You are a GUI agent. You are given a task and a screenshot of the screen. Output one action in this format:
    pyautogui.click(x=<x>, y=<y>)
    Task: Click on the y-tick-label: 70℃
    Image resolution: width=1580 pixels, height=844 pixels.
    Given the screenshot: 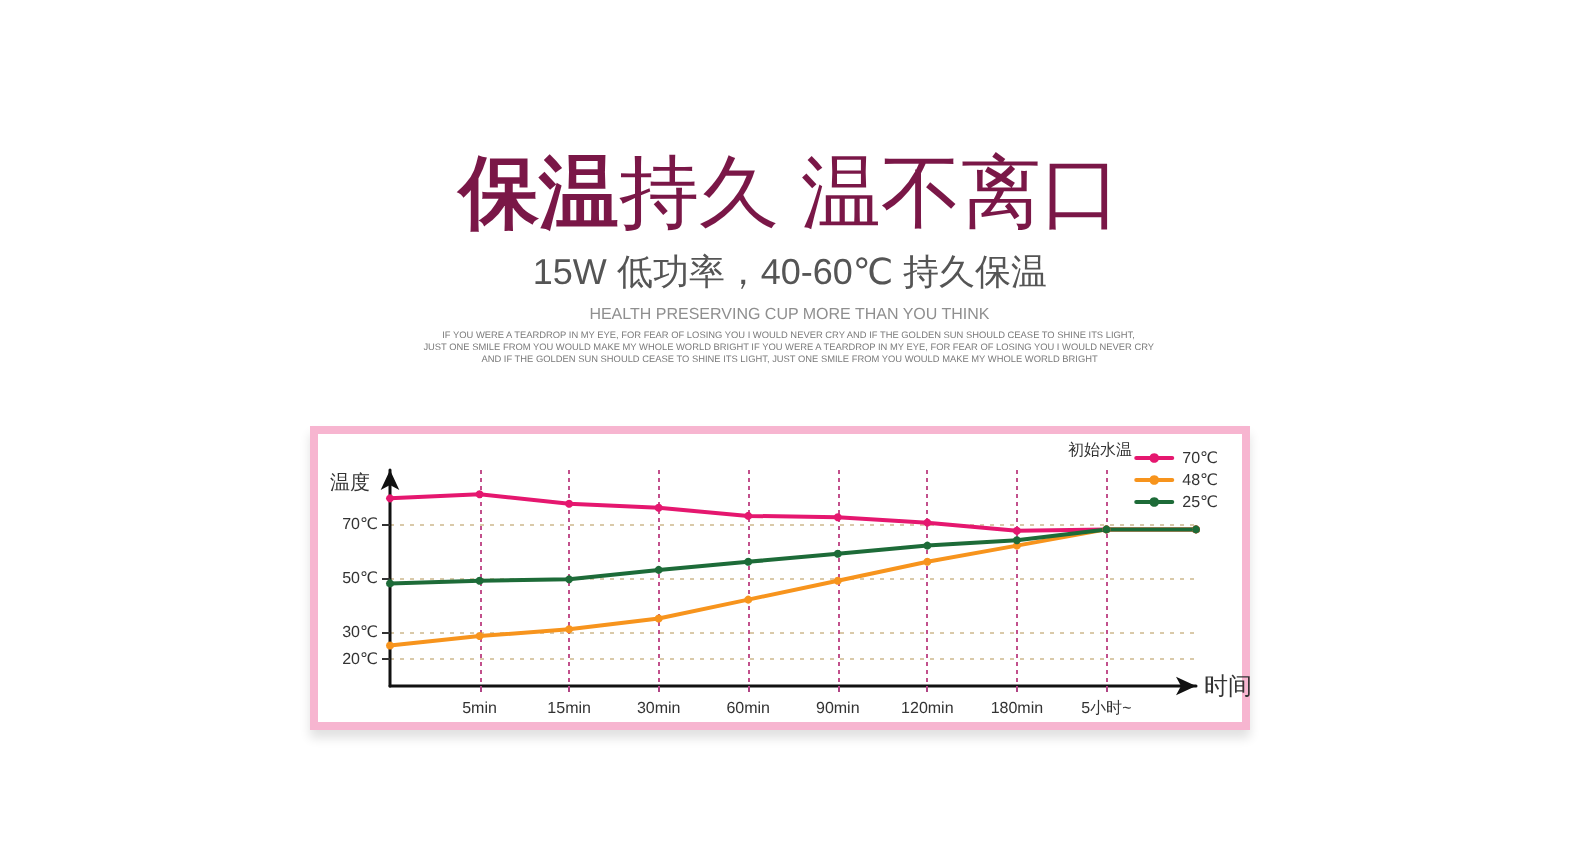 What is the action you would take?
    pyautogui.click(x=360, y=524)
    